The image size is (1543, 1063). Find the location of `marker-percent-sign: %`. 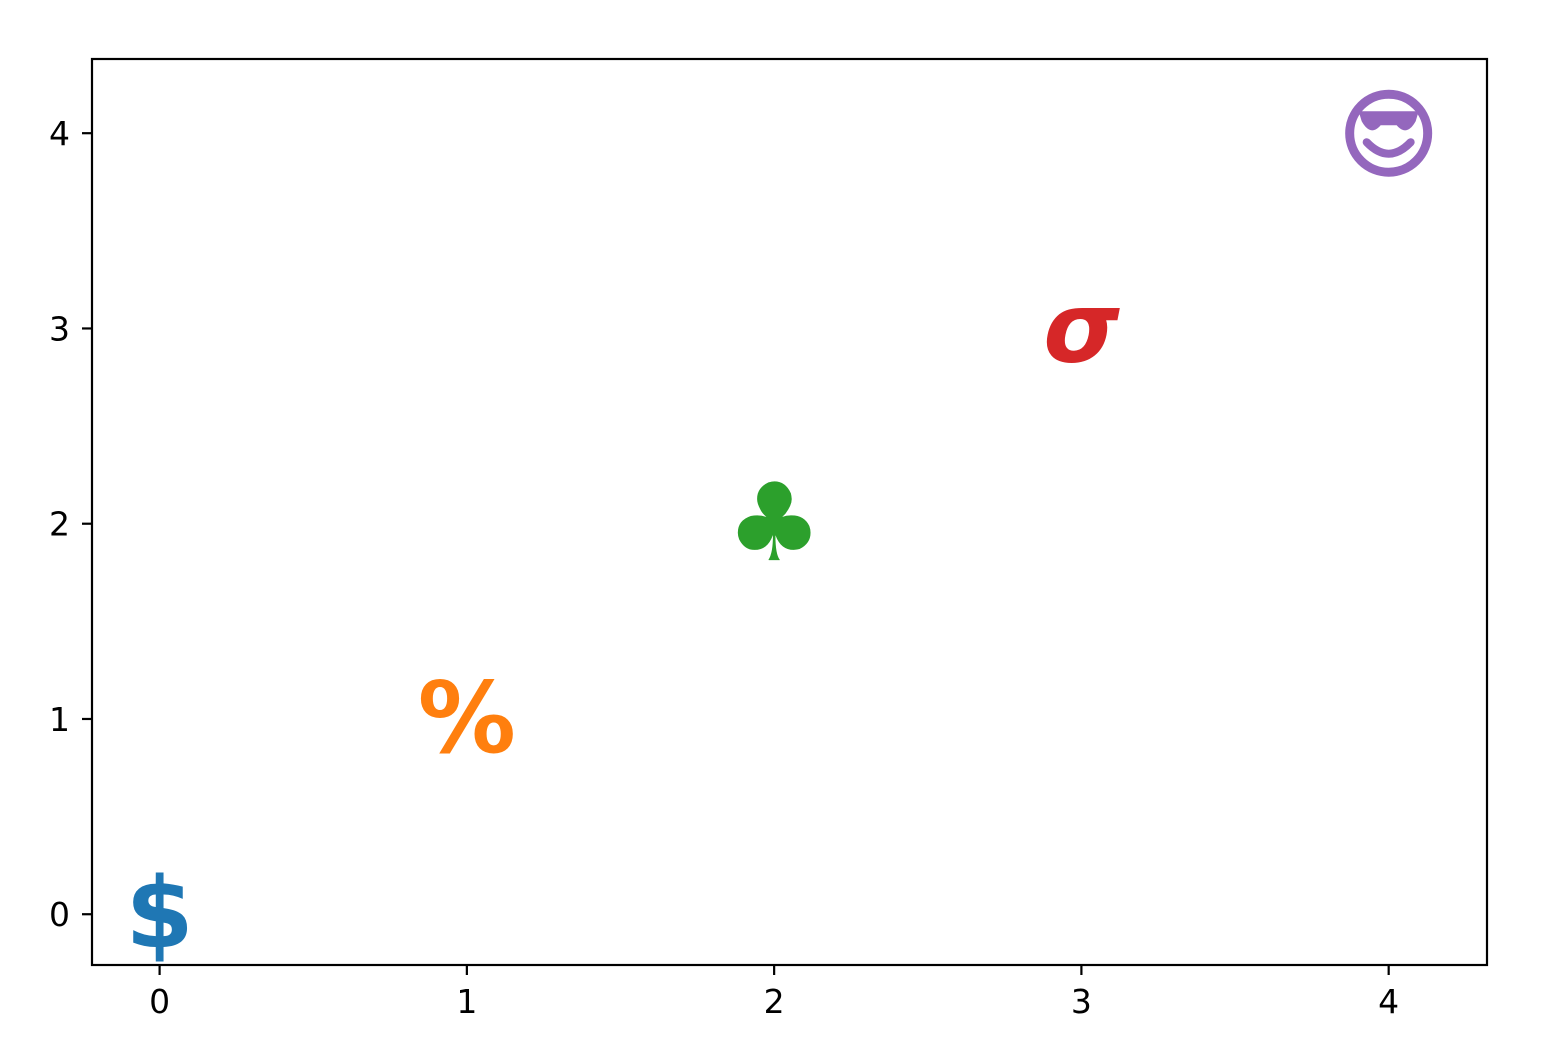

marker-percent-sign: % is located at coordinates (467, 719).